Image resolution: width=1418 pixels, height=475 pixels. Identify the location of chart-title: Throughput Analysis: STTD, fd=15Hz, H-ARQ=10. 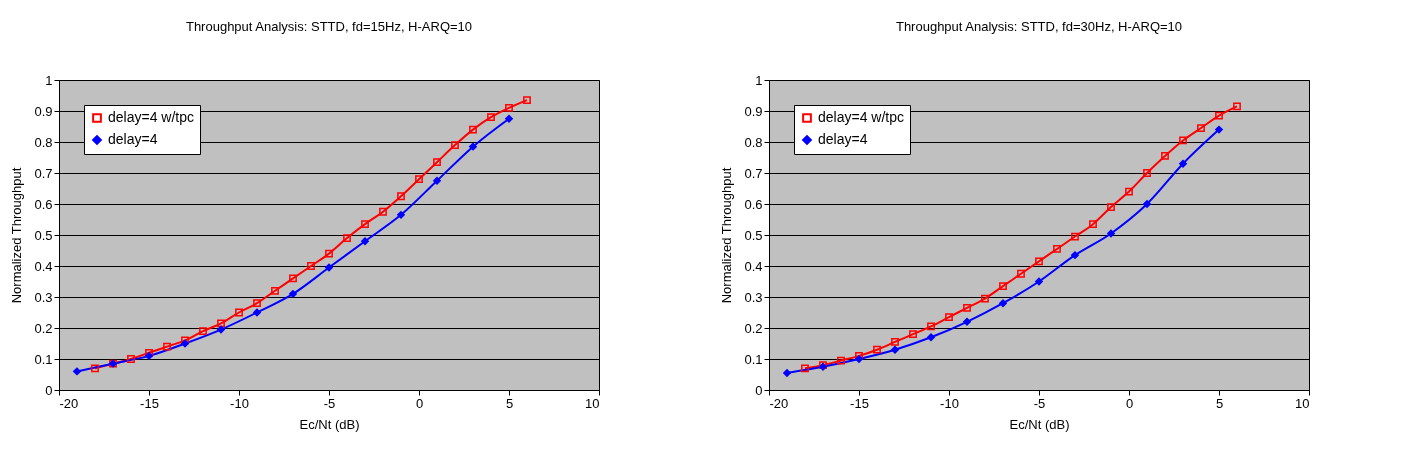
(329, 26).